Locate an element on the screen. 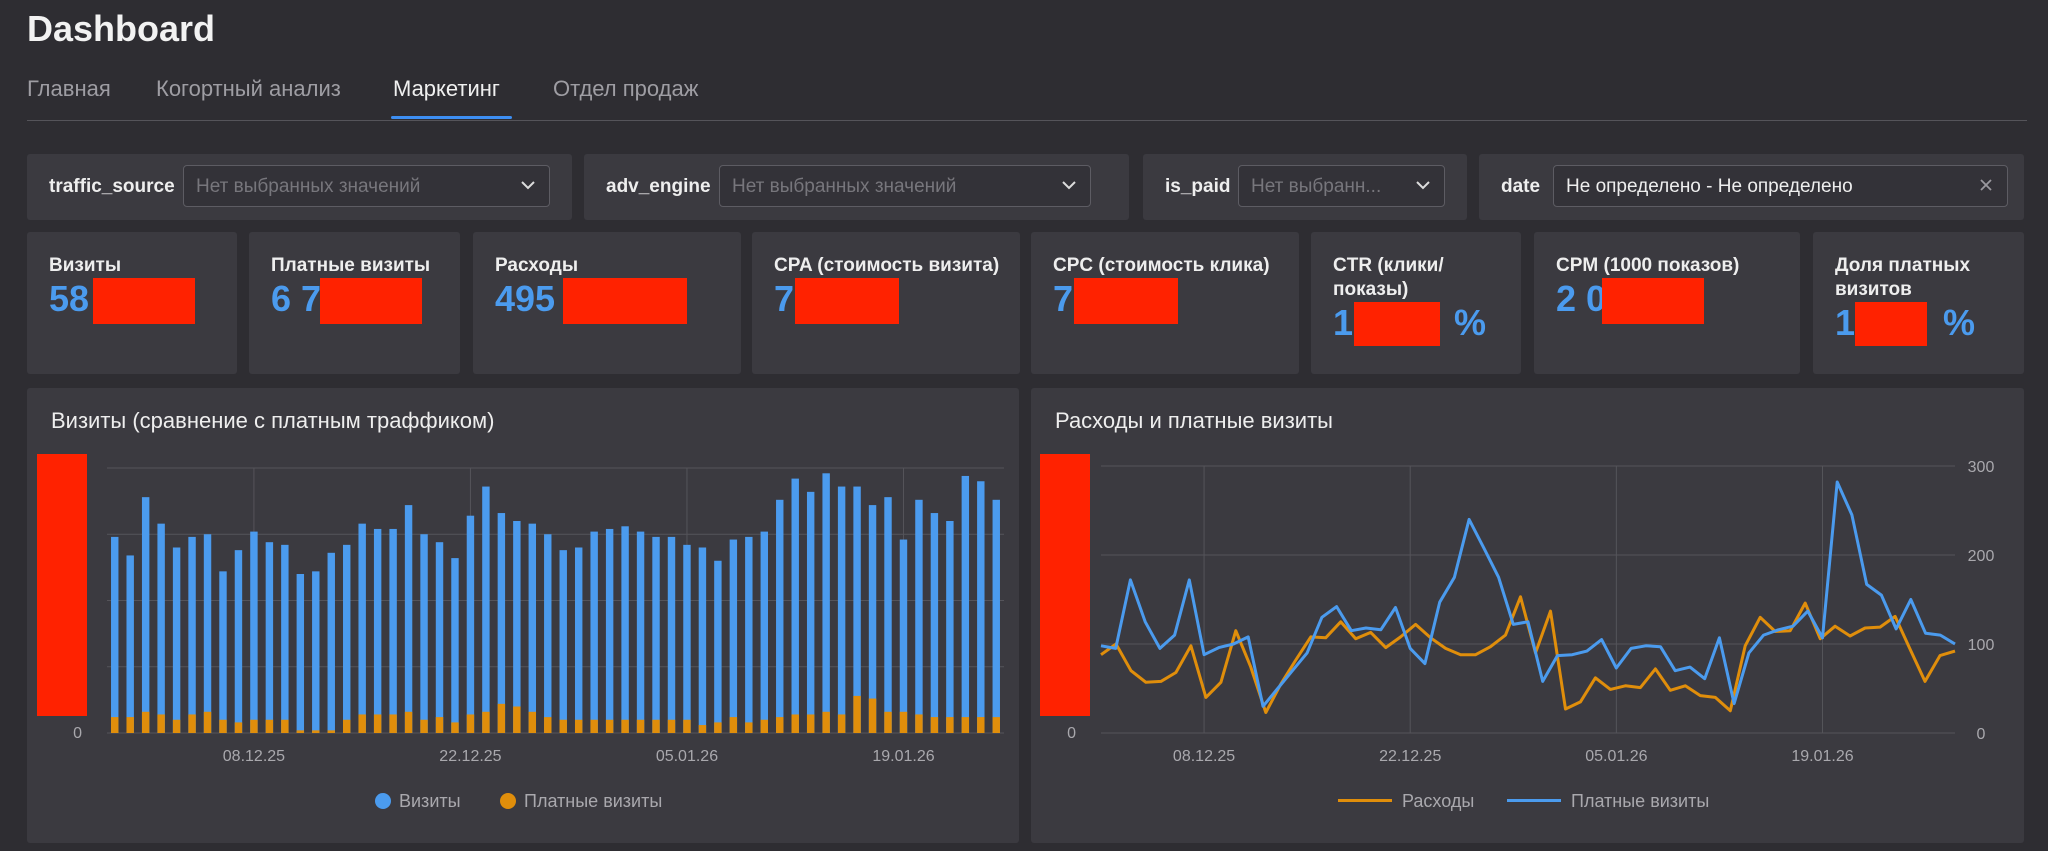 The image size is (2048, 851). tab-sales-department: Отдел продаж is located at coordinates (625, 89).